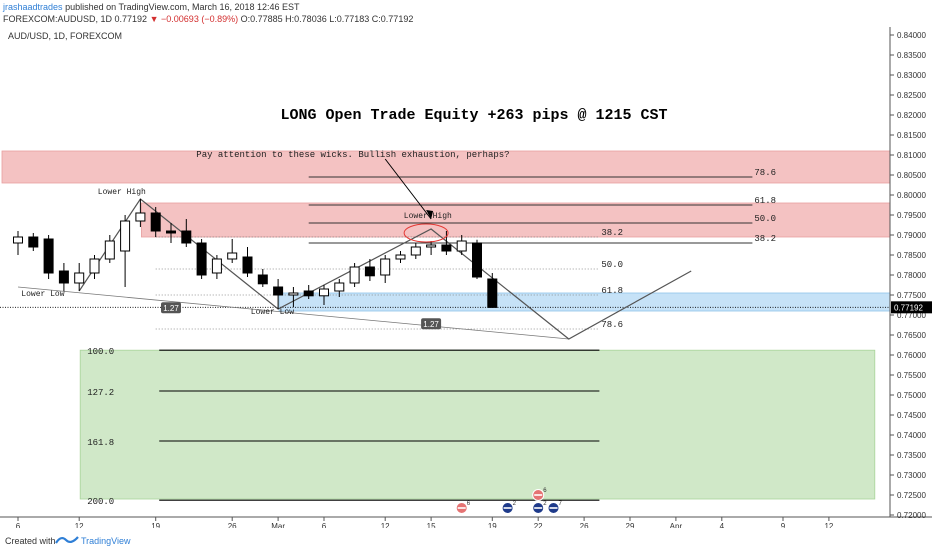  Describe the element at coordinates (106, 541) in the screenshot. I see `tradingview-link: TradingView` at that location.